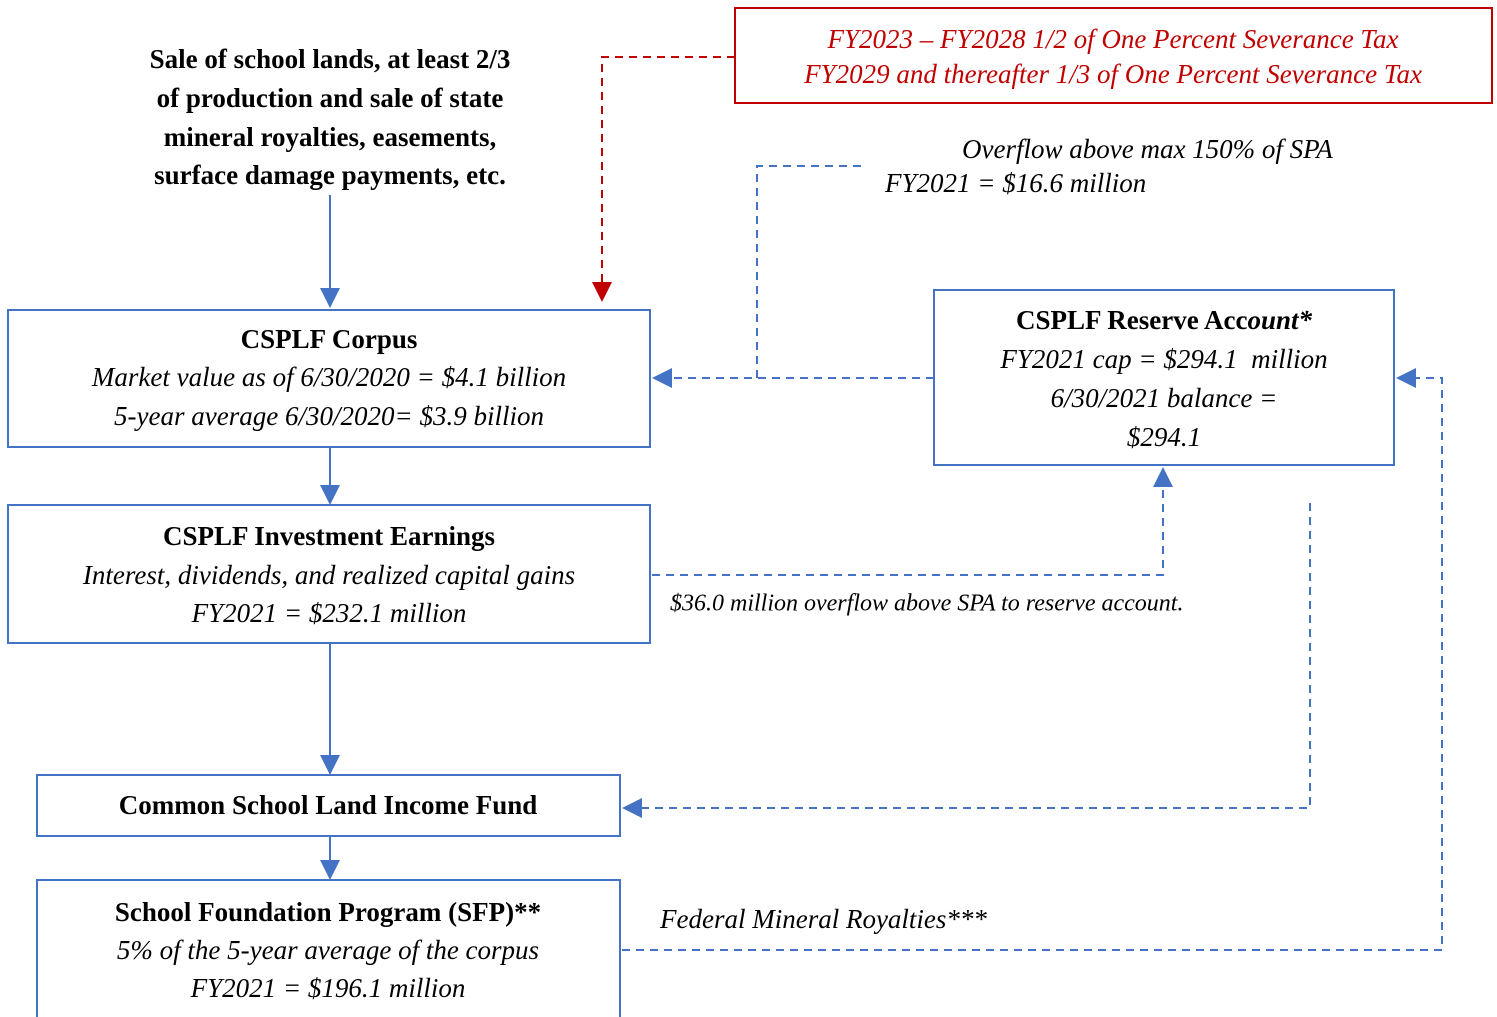 The image size is (1497, 1017). Describe the element at coordinates (329, 613) in the screenshot. I see `node-text: FY2021 = $232.1 million` at that location.